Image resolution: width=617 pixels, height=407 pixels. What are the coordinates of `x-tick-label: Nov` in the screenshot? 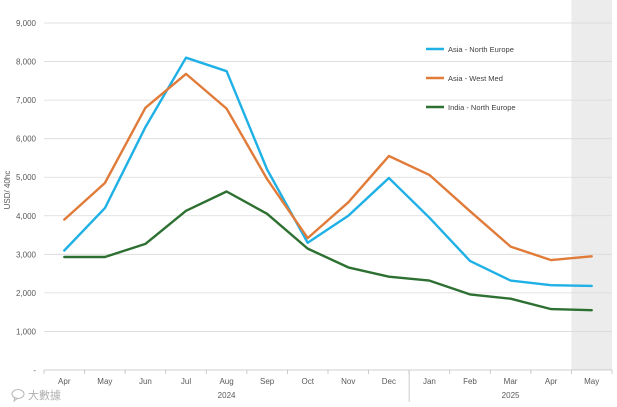 It's located at (348, 381).